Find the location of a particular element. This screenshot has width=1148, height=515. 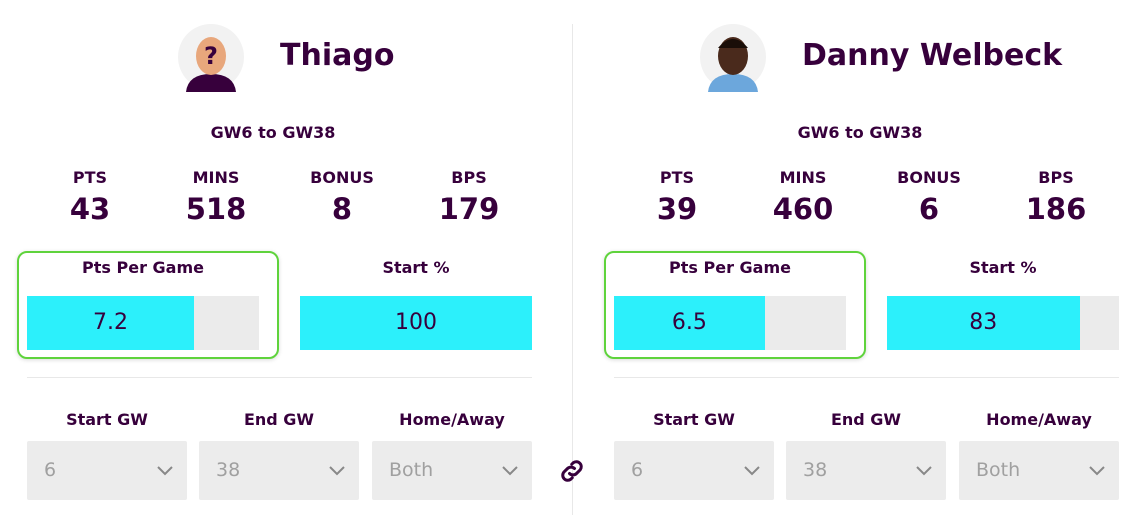

player-avatar: ? is located at coordinates (211, 58).